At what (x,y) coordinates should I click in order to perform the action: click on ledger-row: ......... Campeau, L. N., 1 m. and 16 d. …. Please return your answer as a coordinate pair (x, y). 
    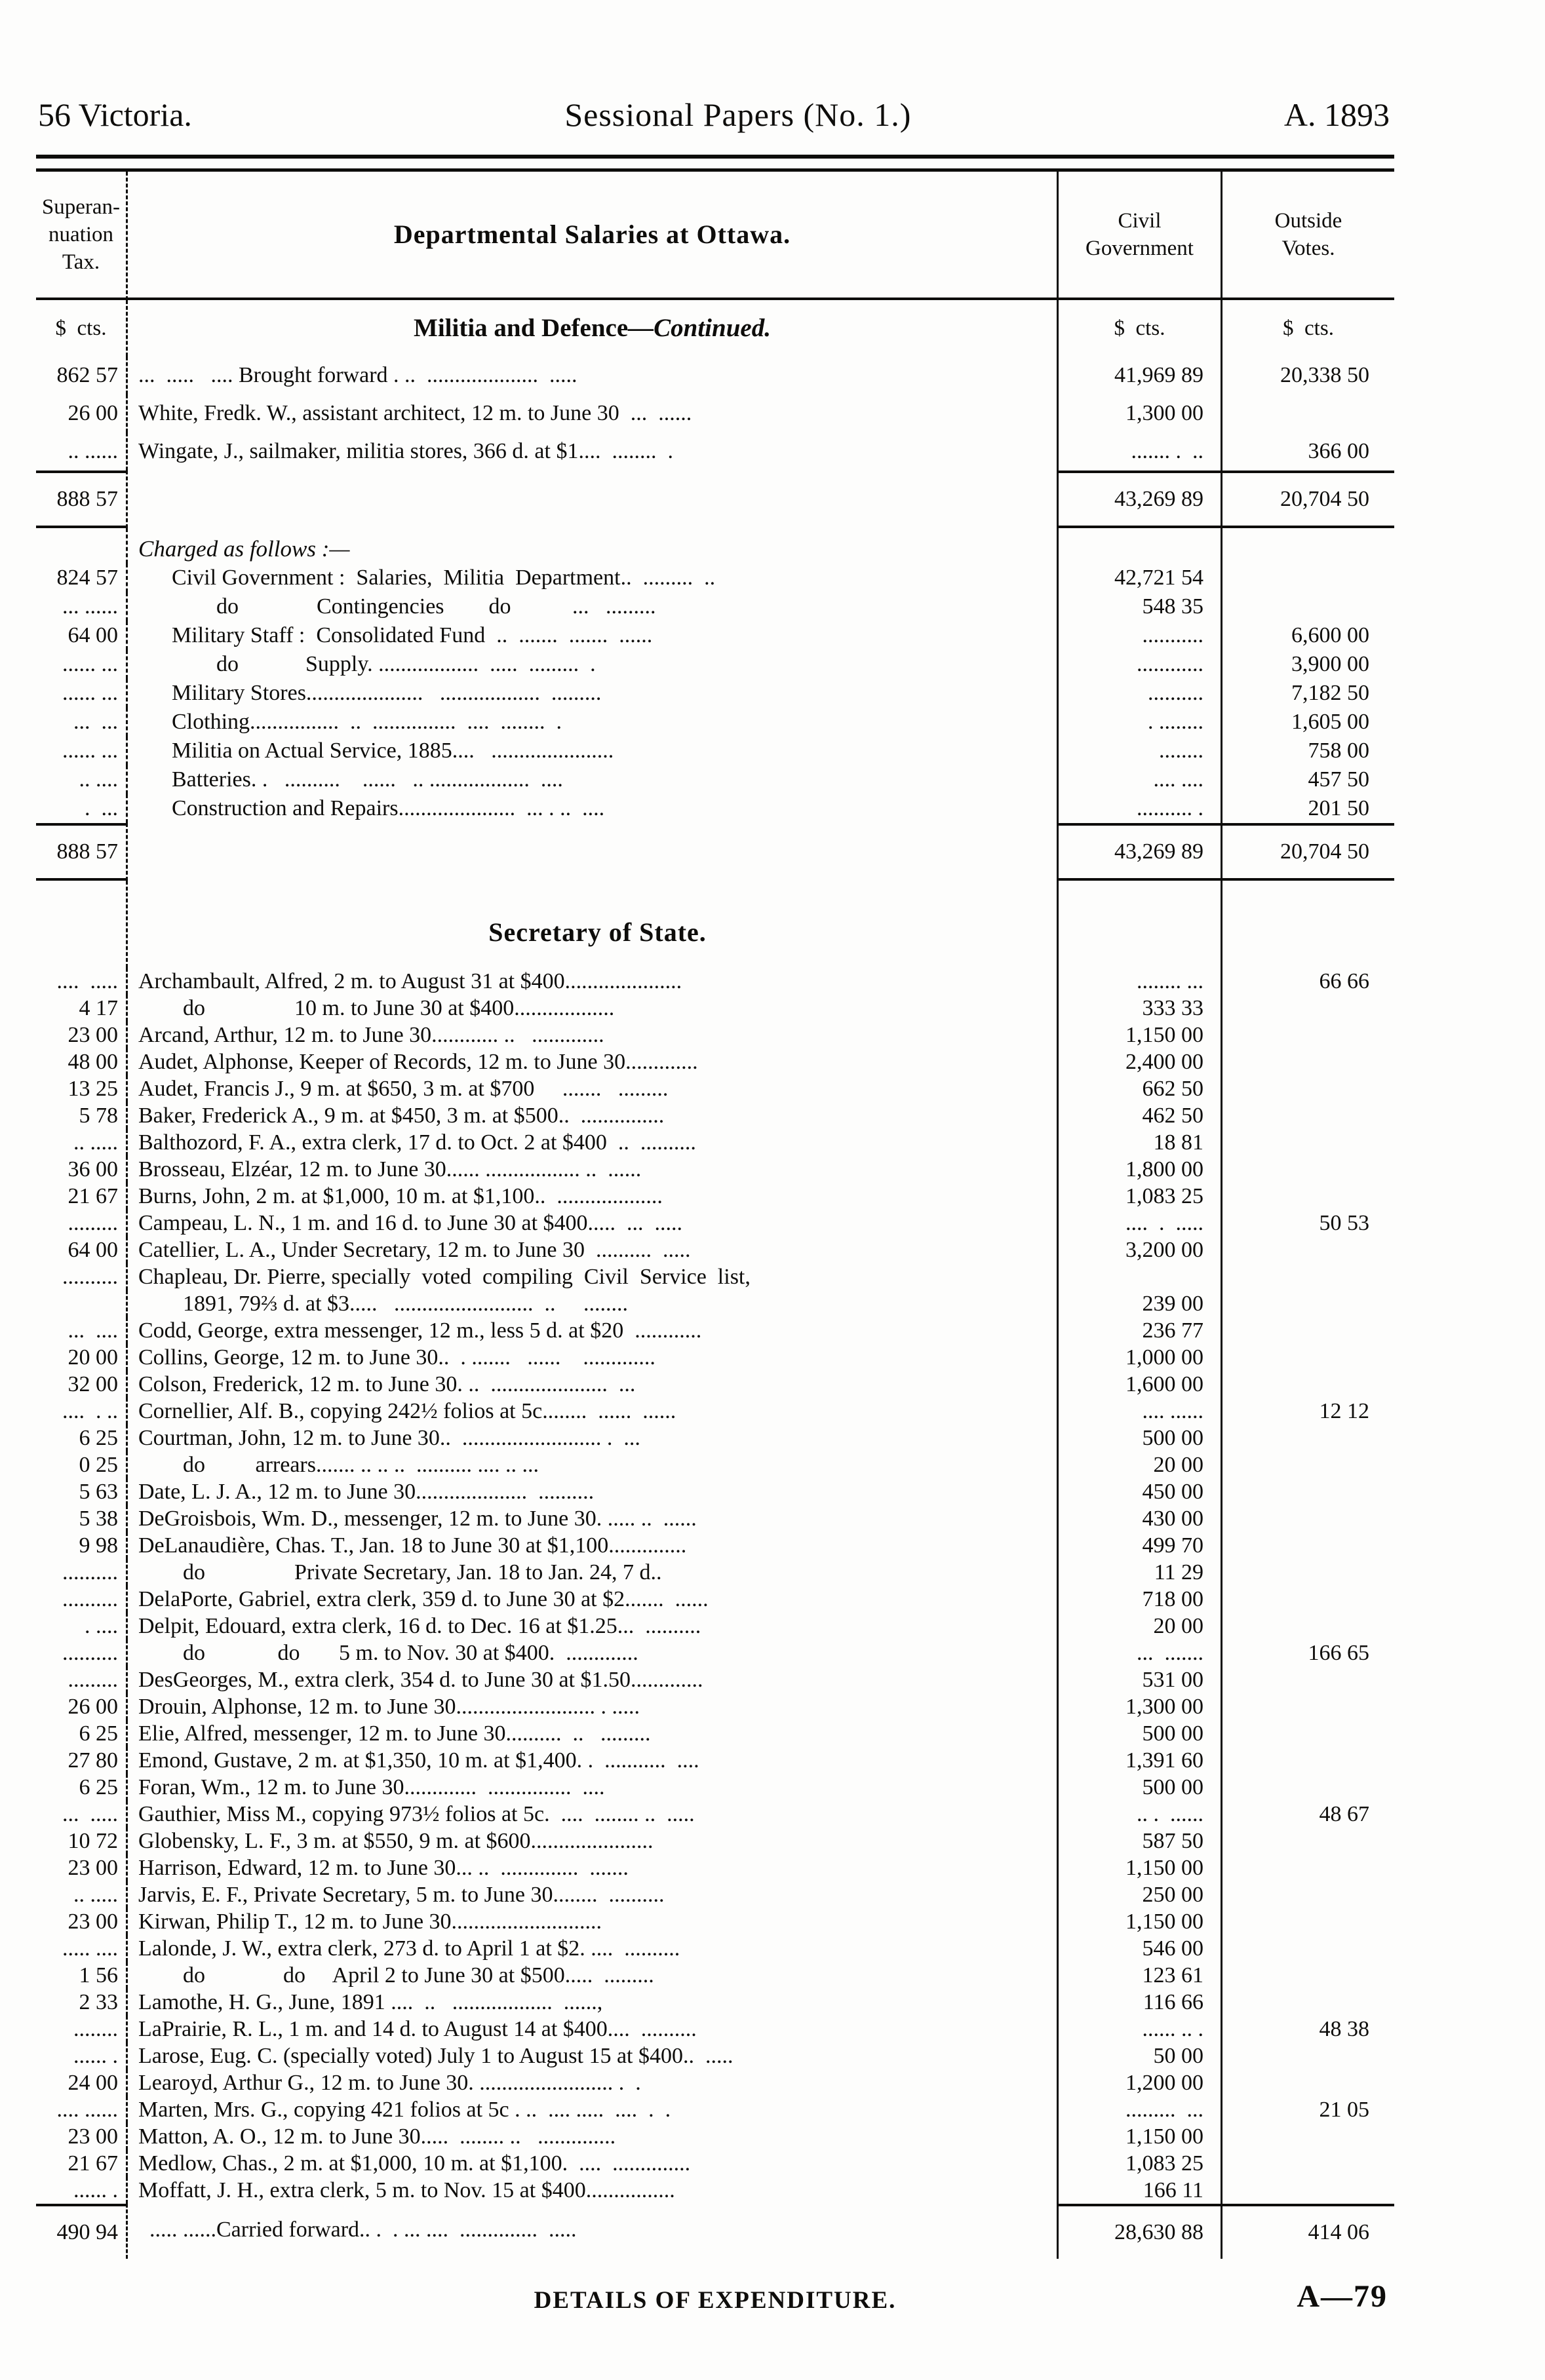
    Looking at the image, I should click on (715, 1223).